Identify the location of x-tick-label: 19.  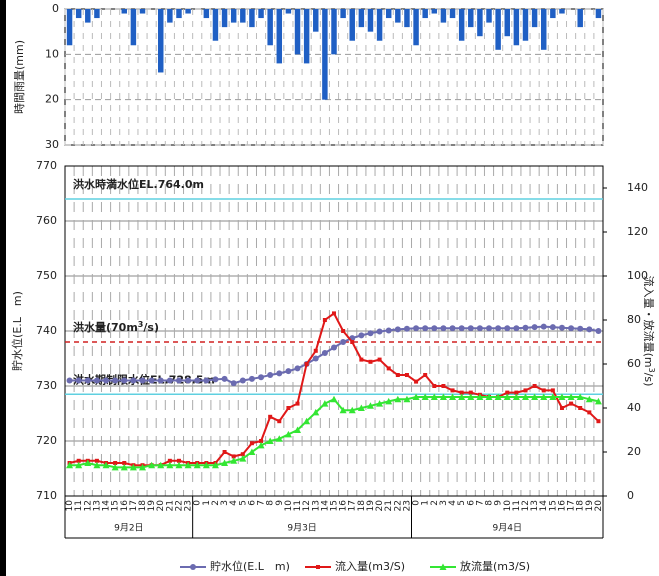
(371, 506).